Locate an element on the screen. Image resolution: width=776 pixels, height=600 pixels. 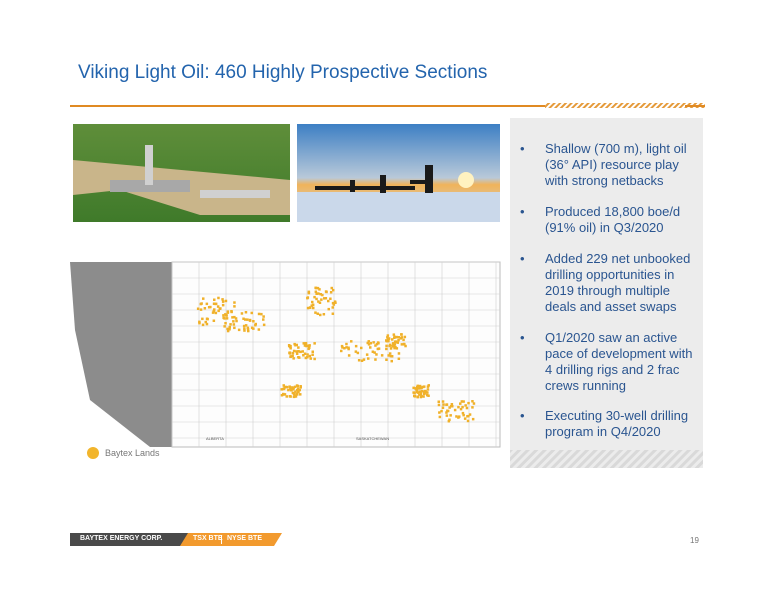
page-number: 19 is located at coordinates (694, 540).